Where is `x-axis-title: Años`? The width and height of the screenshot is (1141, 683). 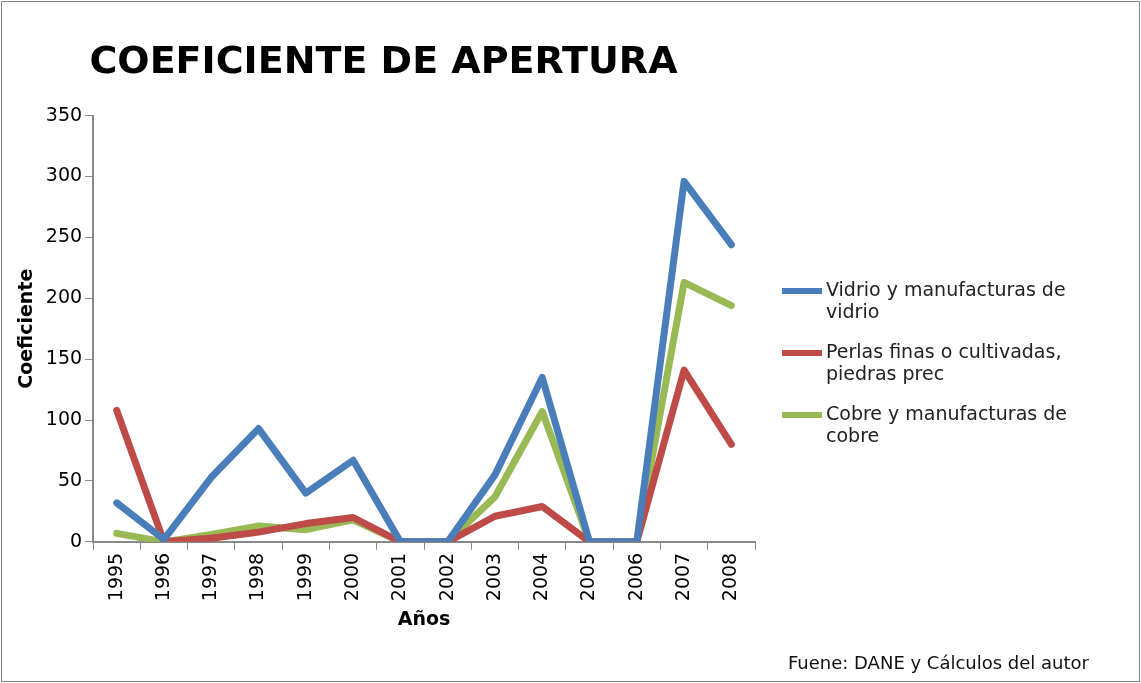 x-axis-title: Años is located at coordinates (424, 617).